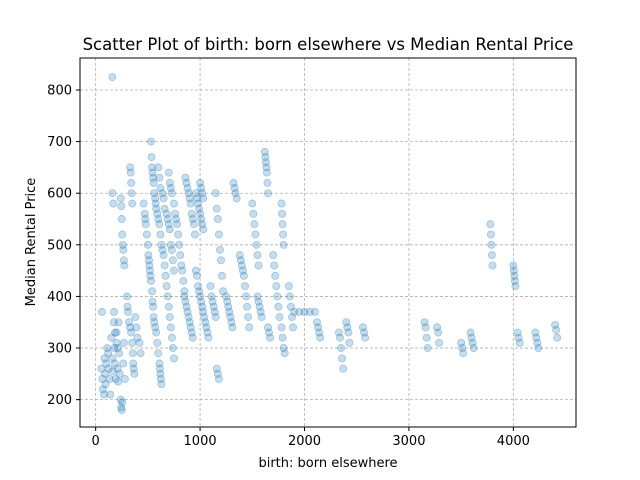 Image resolution: width=640 pixels, height=480 pixels. Describe the element at coordinates (63, 245) in the screenshot. I see `y-axis-ticks: 200 300 400 500 600 700 800` at that location.